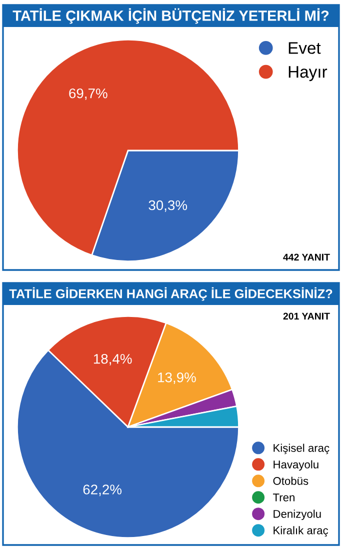 This screenshot has height=558, width=342. I want to click on legend-label: Havayolu, so click(296, 465).